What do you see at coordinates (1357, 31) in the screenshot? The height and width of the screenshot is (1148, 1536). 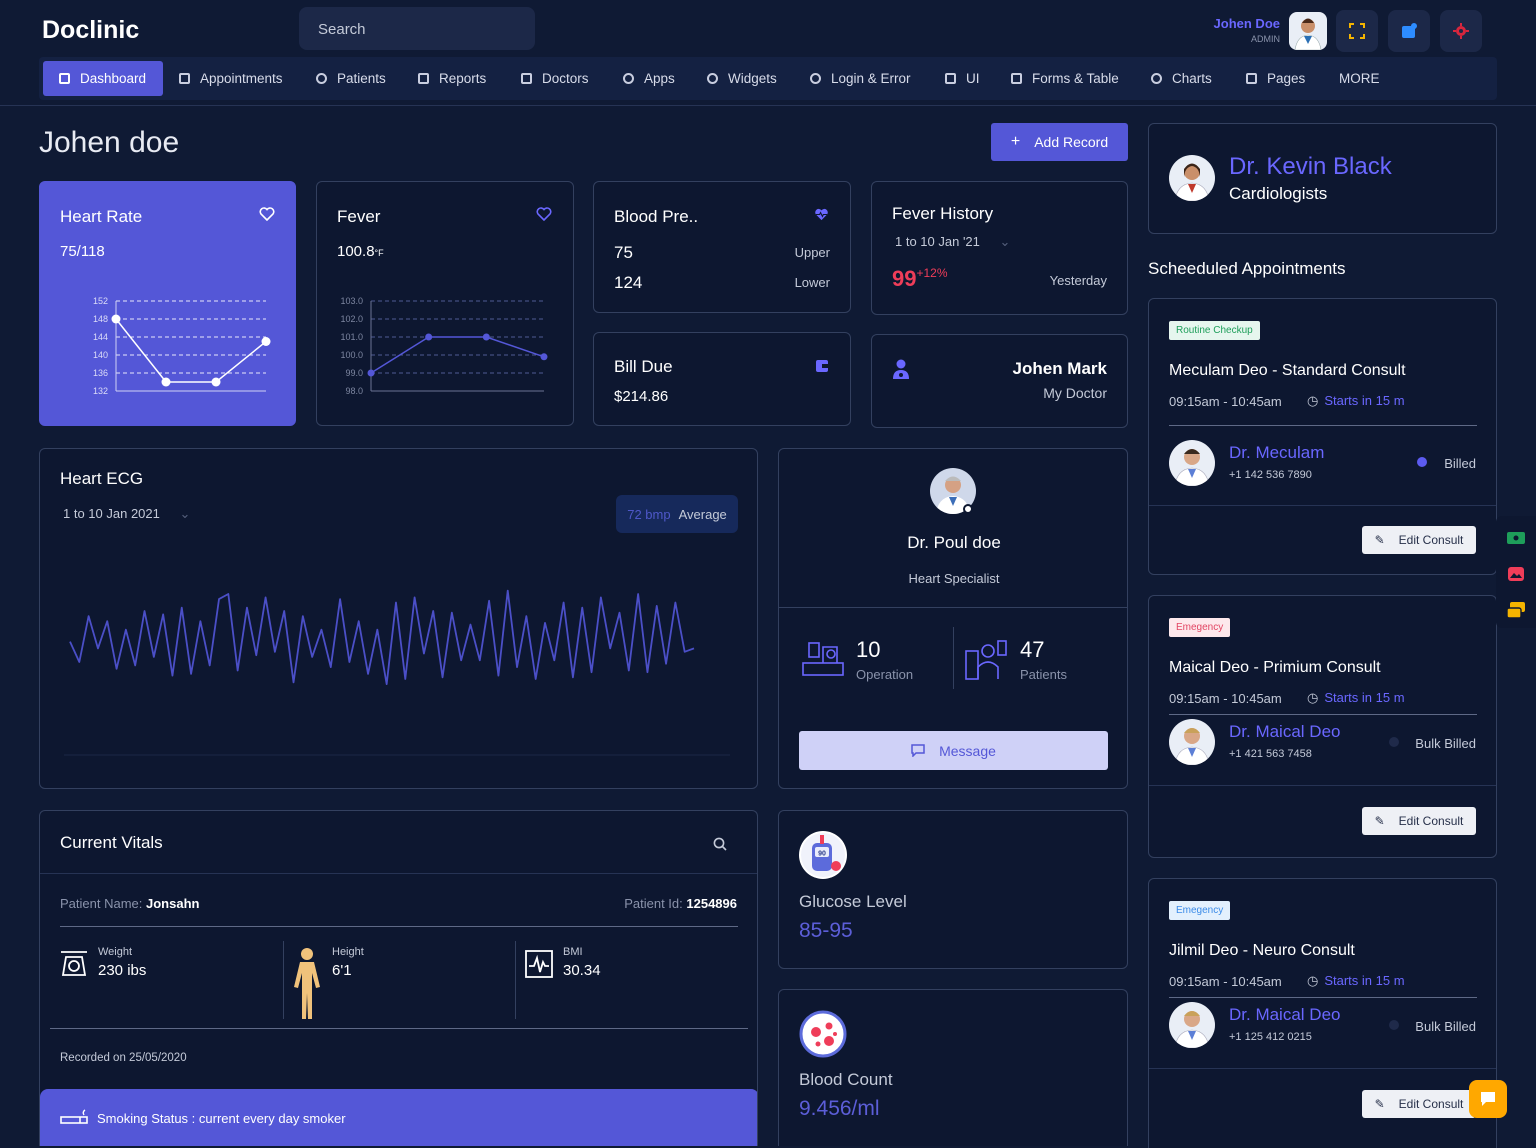 I see `fullscreen-button` at bounding box center [1357, 31].